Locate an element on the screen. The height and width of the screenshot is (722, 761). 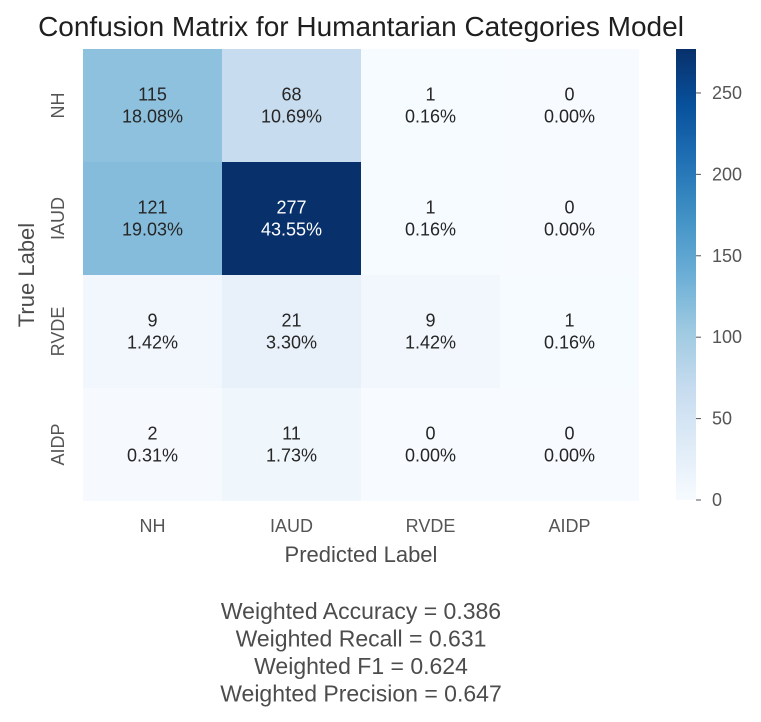
colorbar-ticks: 0 50 100 150 200 250 is located at coordinates (719, 296).